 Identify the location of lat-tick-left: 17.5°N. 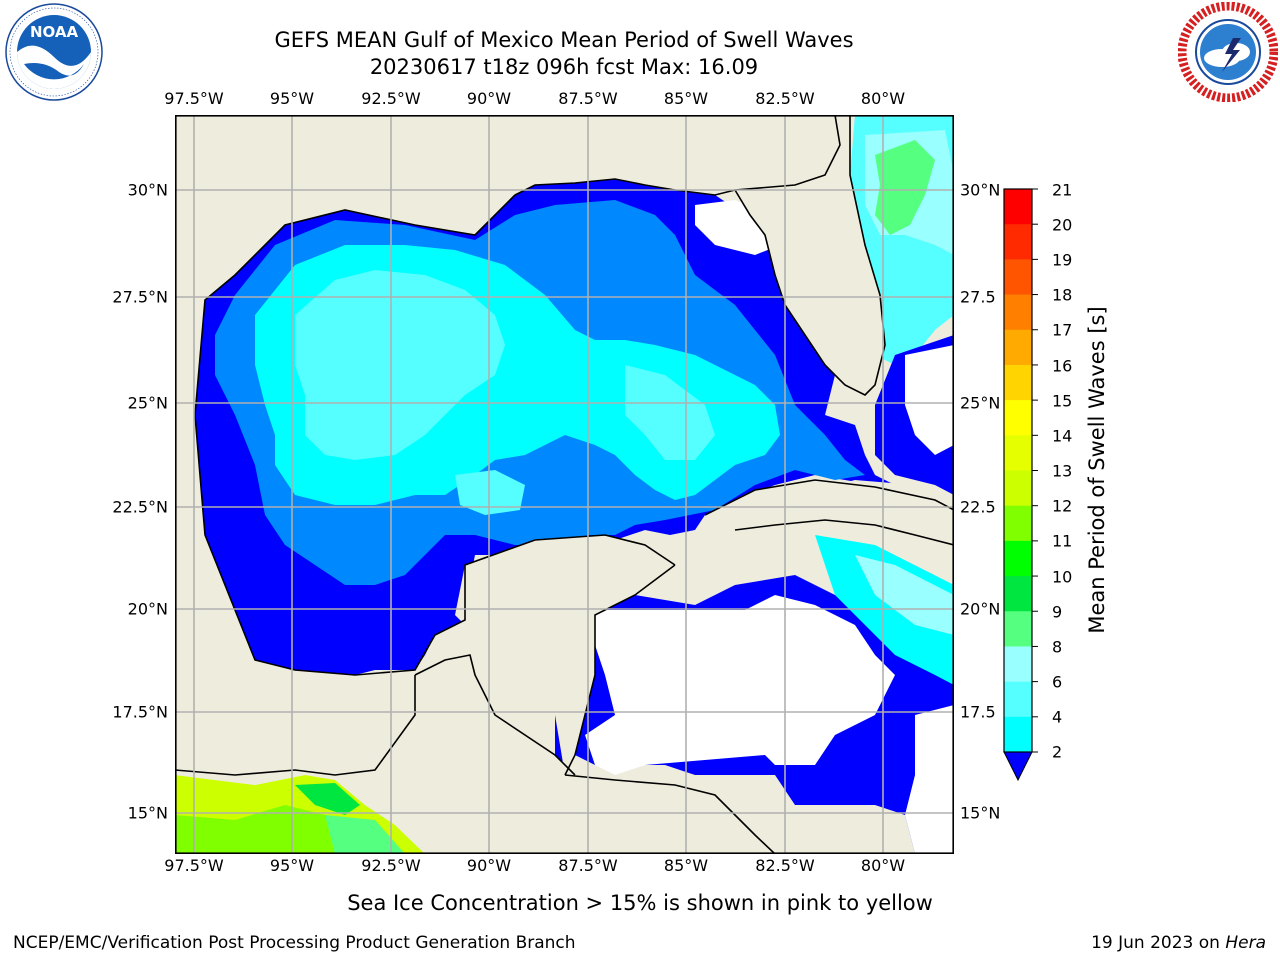
(140, 712).